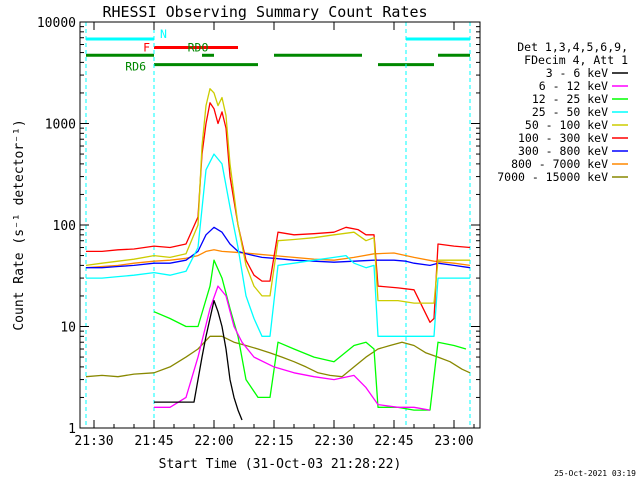 The width and height of the screenshot is (640, 480). Describe the element at coordinates (60, 125) in the screenshot. I see `y-tick-label-1000: 1000` at that location.